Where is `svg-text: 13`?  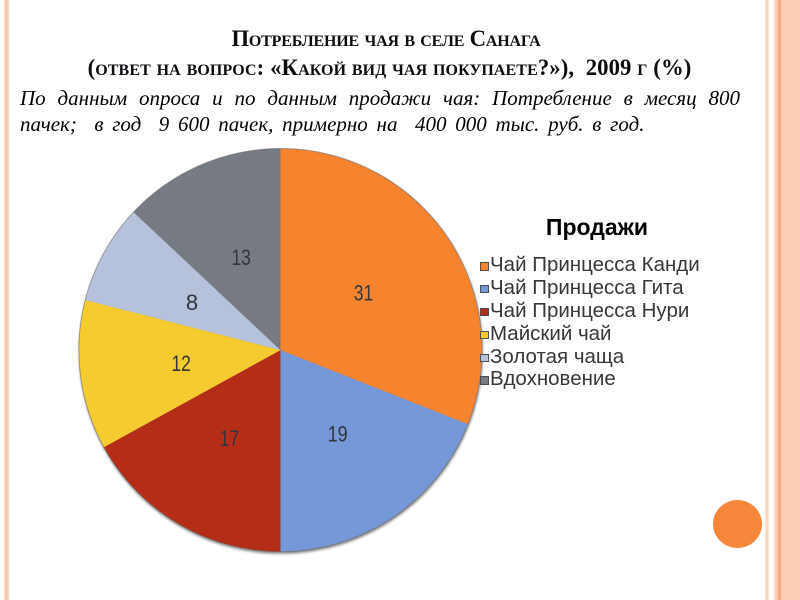 svg-text: 13 is located at coordinates (241, 257).